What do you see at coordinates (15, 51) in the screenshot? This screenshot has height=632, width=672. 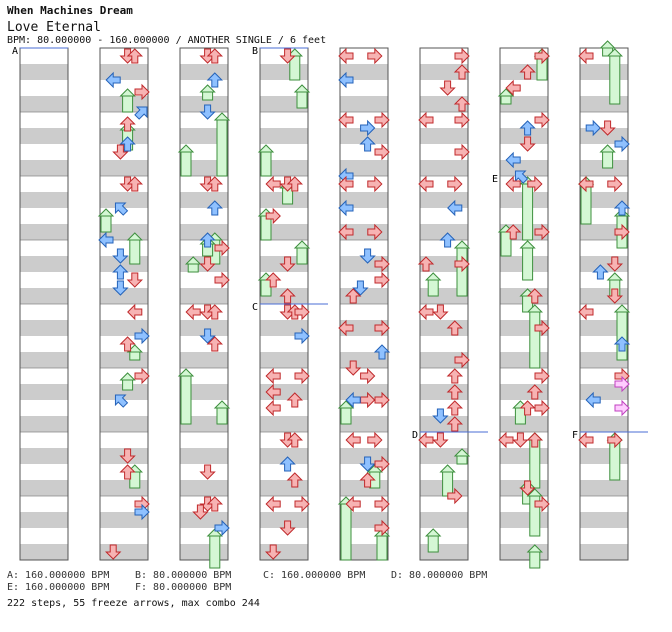 I see `section-marker: A` at bounding box center [15, 51].